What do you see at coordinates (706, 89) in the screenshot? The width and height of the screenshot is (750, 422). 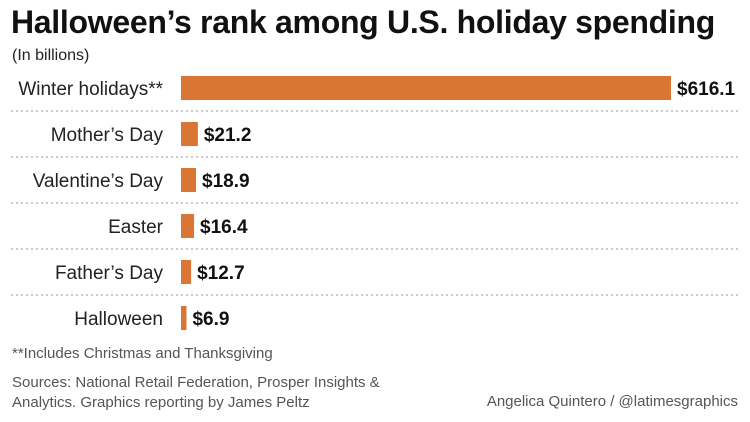 I see `value-label-winter-holidays: $616.1` at bounding box center [706, 89].